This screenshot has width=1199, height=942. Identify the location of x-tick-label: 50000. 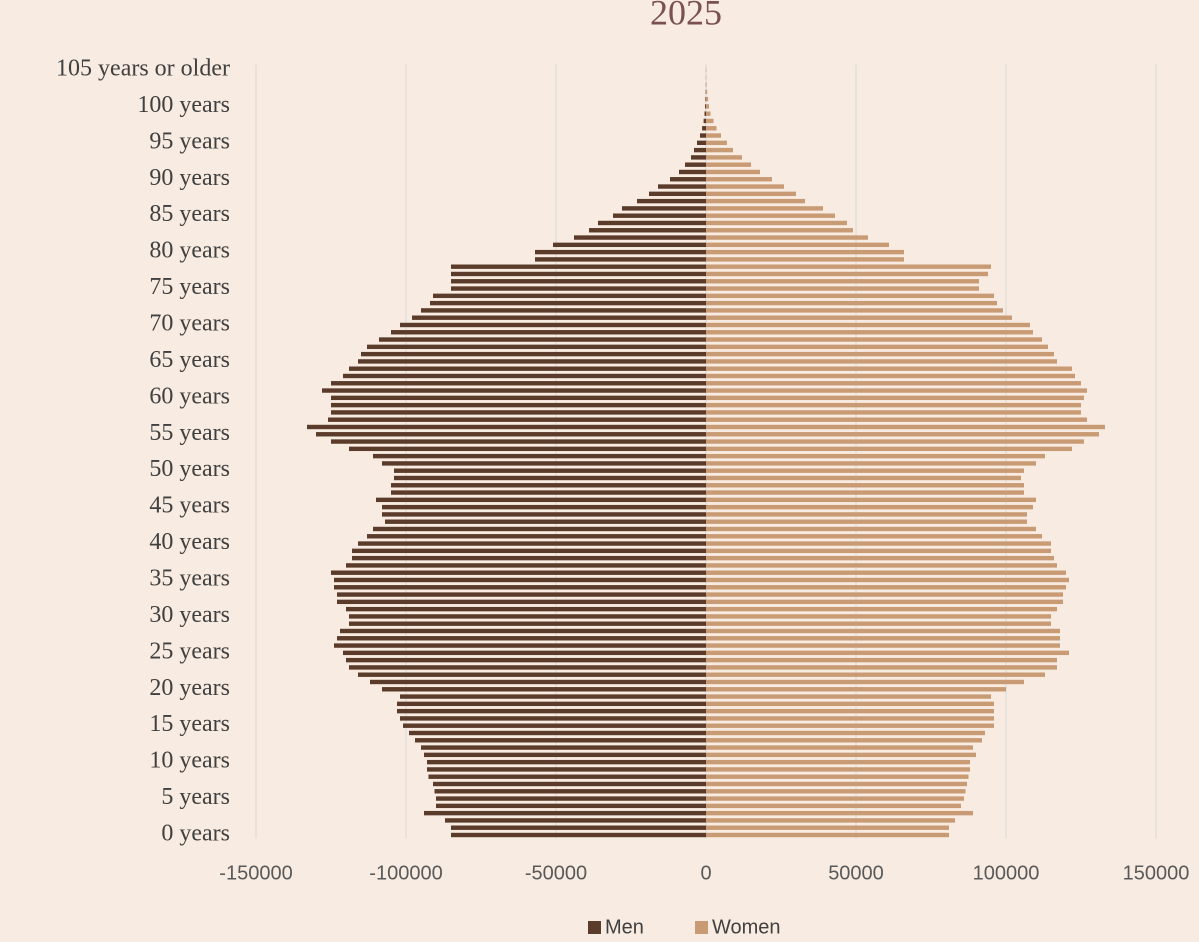
(856, 873).